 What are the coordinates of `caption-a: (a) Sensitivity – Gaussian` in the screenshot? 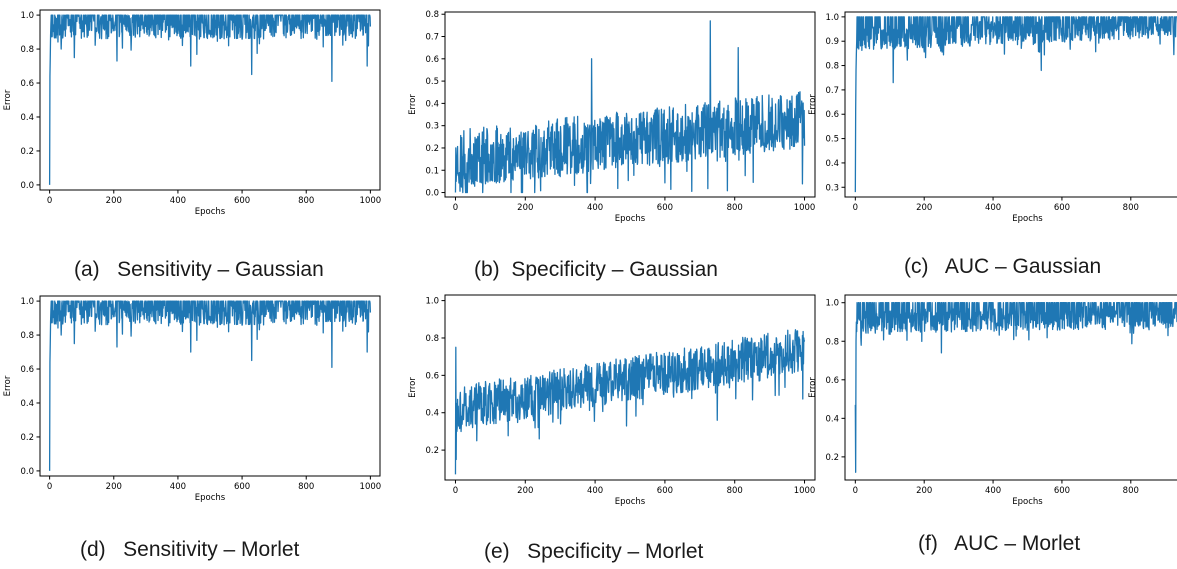 It's located at (199, 269).